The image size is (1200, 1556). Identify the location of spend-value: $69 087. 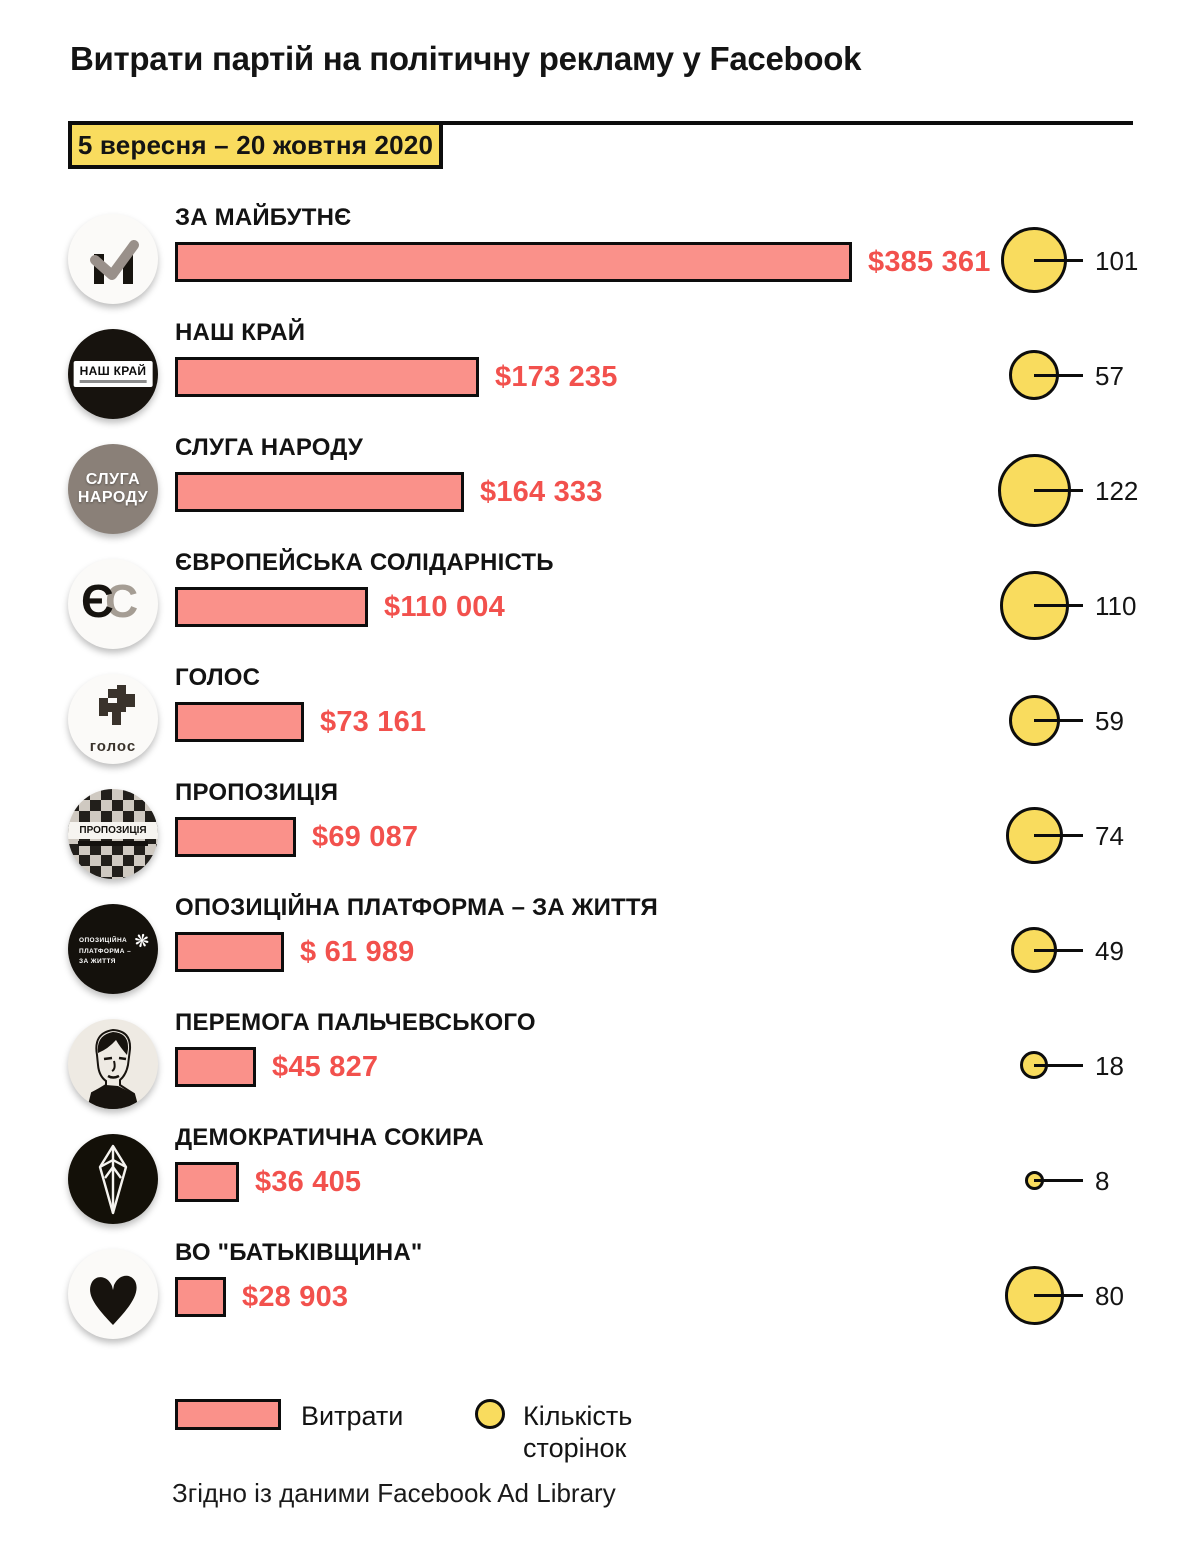
(365, 837).